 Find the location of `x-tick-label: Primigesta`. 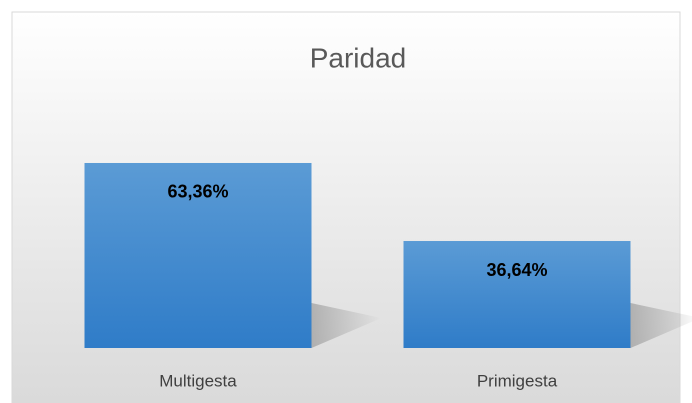

x-tick-label: Primigesta is located at coordinates (517, 380).